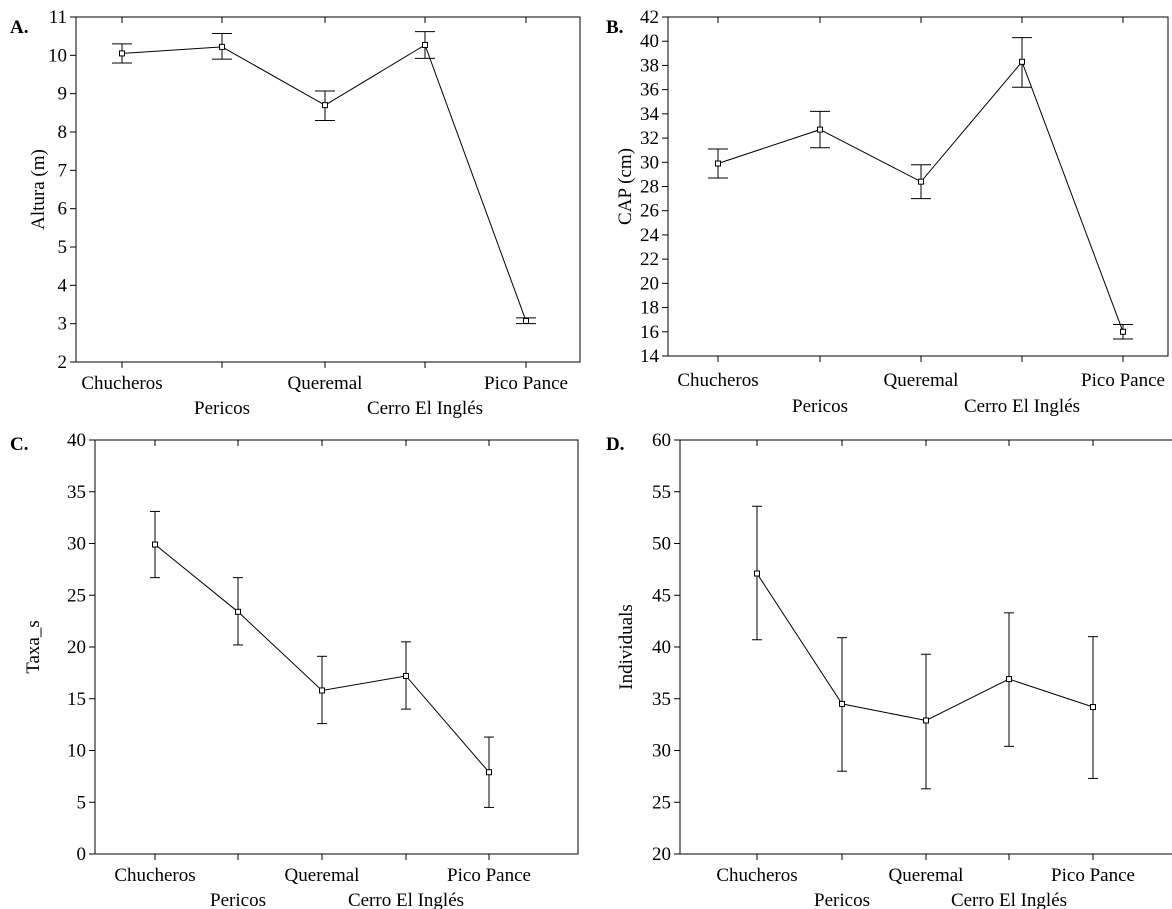 The image size is (1172, 909). Describe the element at coordinates (63, 209) in the screenshot. I see `y-tick-label: 6` at that location.